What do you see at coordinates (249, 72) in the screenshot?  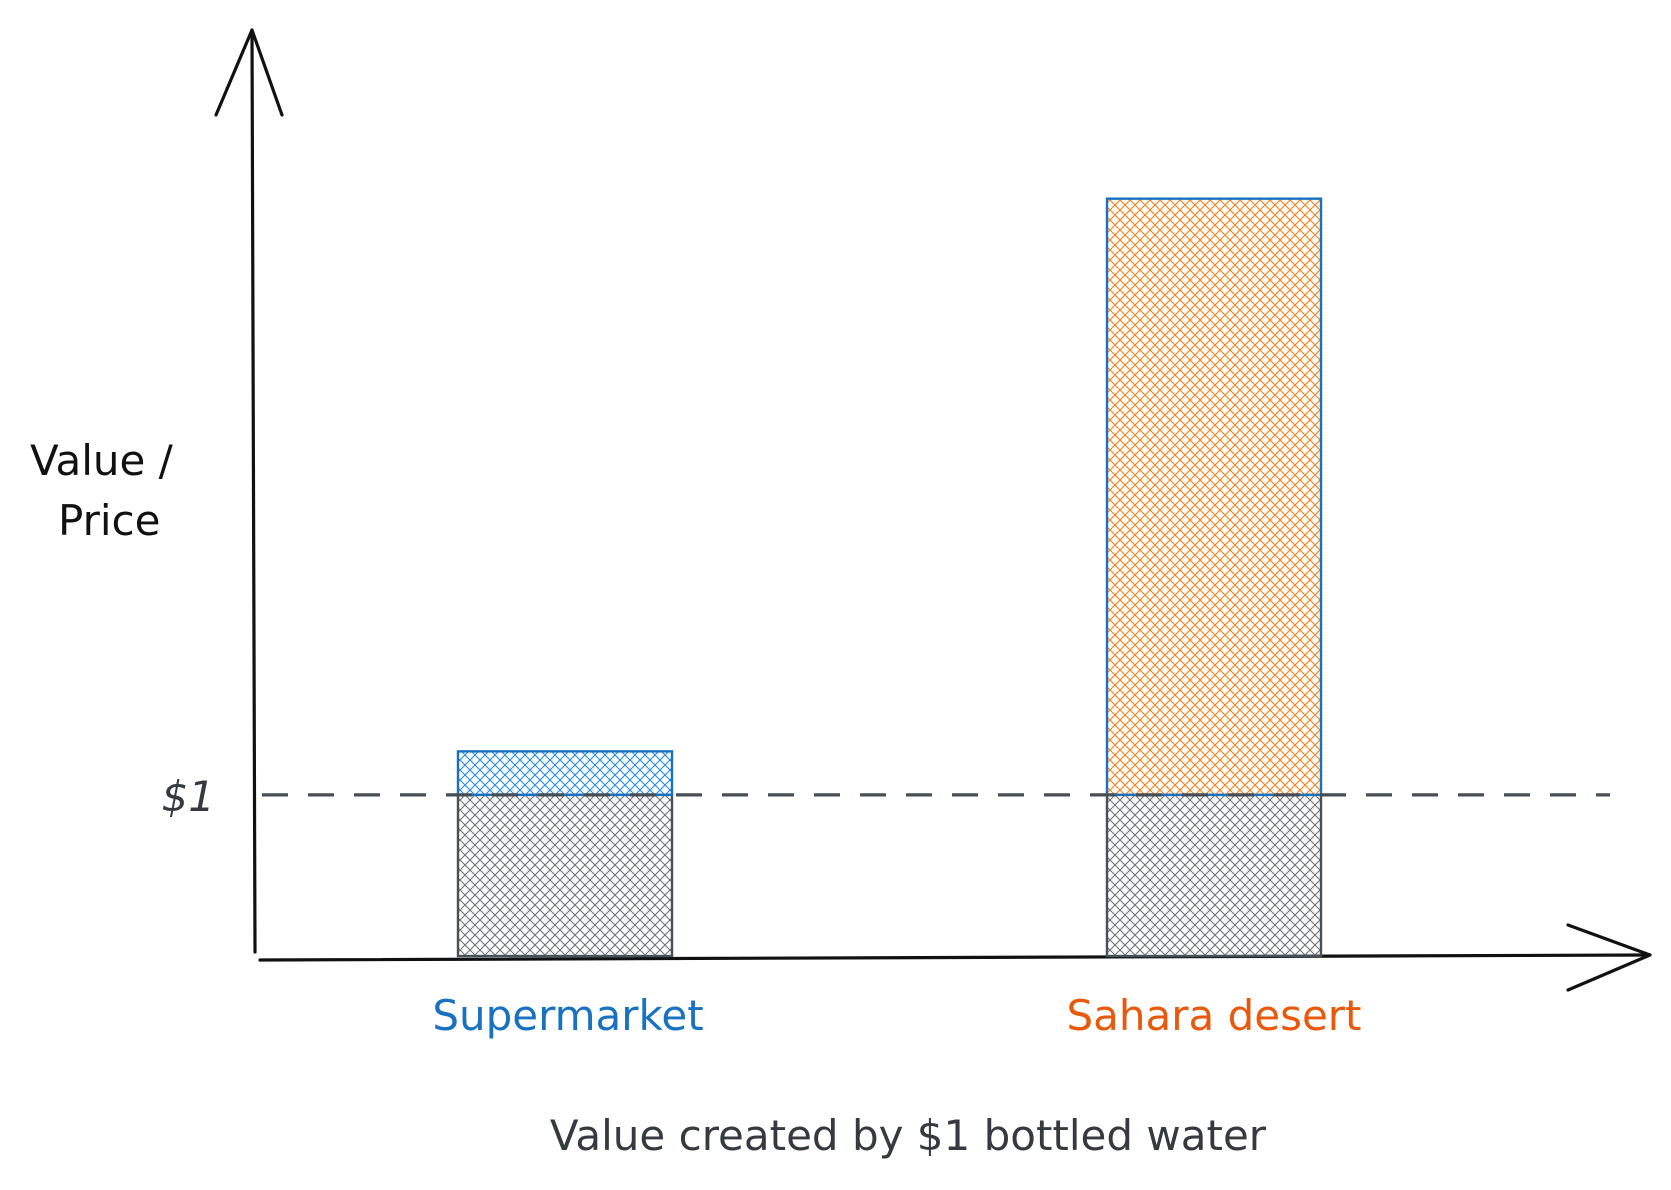 I see `y-axis-arrowhead` at bounding box center [249, 72].